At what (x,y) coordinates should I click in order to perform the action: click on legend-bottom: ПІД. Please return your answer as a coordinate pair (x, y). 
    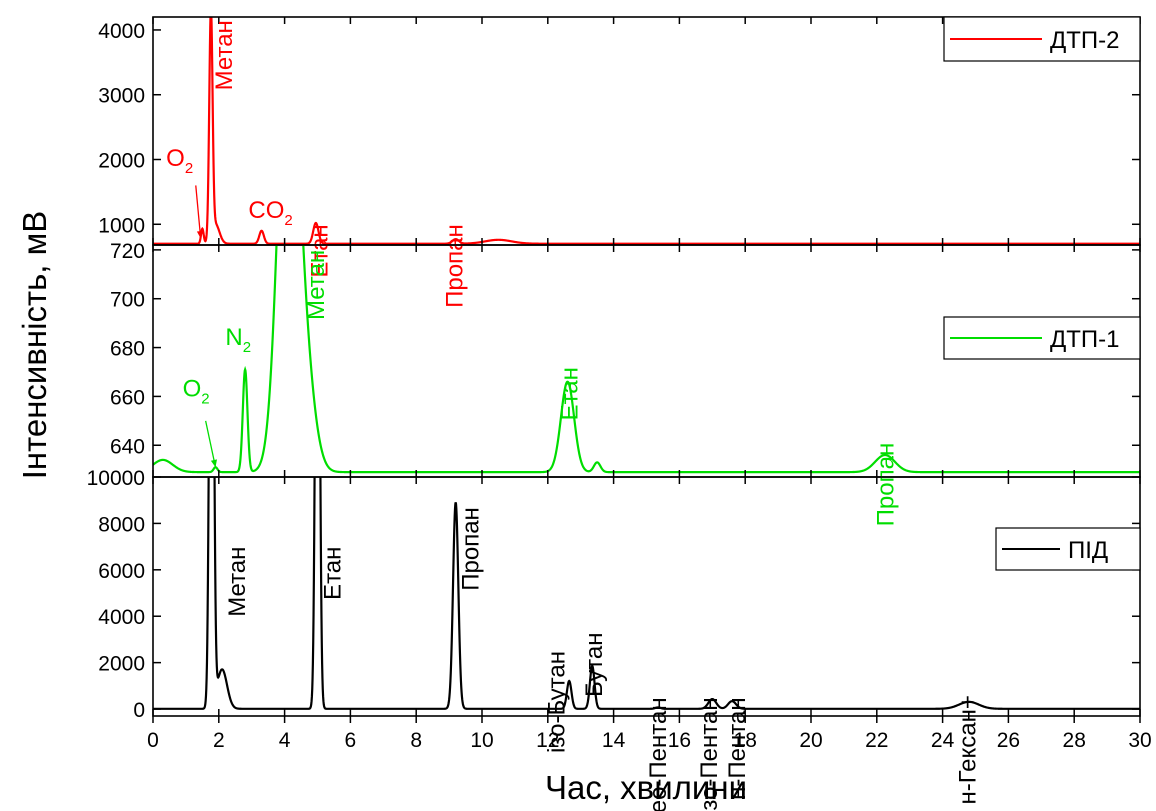
    Looking at the image, I should click on (1068, 549).